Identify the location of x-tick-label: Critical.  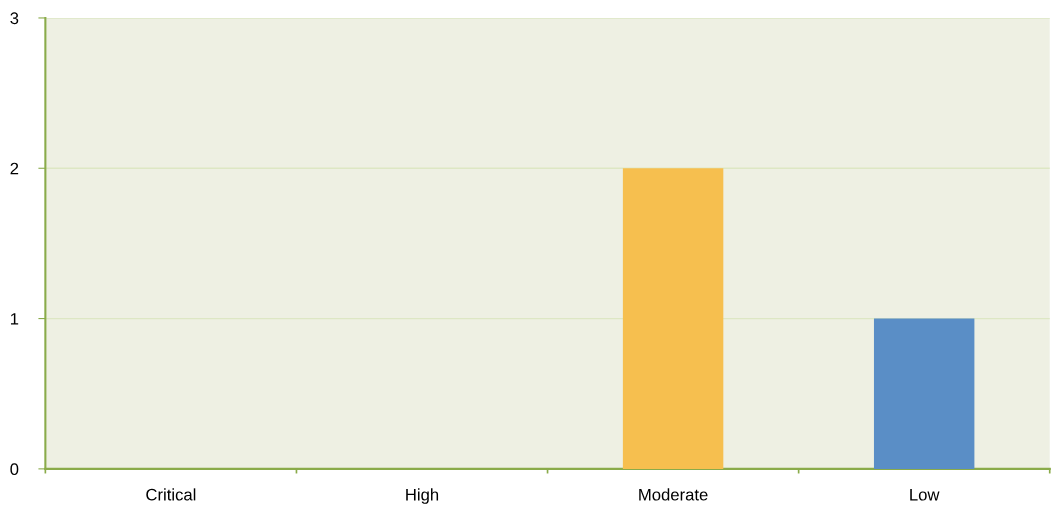
(171, 494).